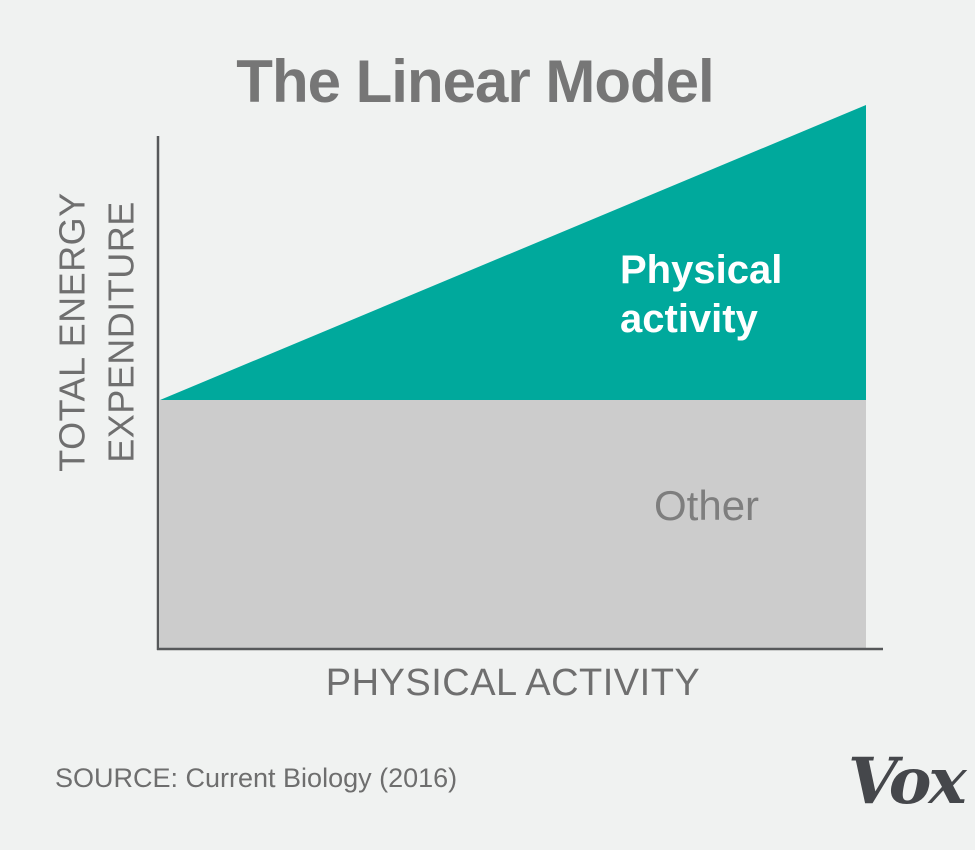  What do you see at coordinates (513, 683) in the screenshot?
I see `x-axis-label: PHYSICAL ACTIVITY` at bounding box center [513, 683].